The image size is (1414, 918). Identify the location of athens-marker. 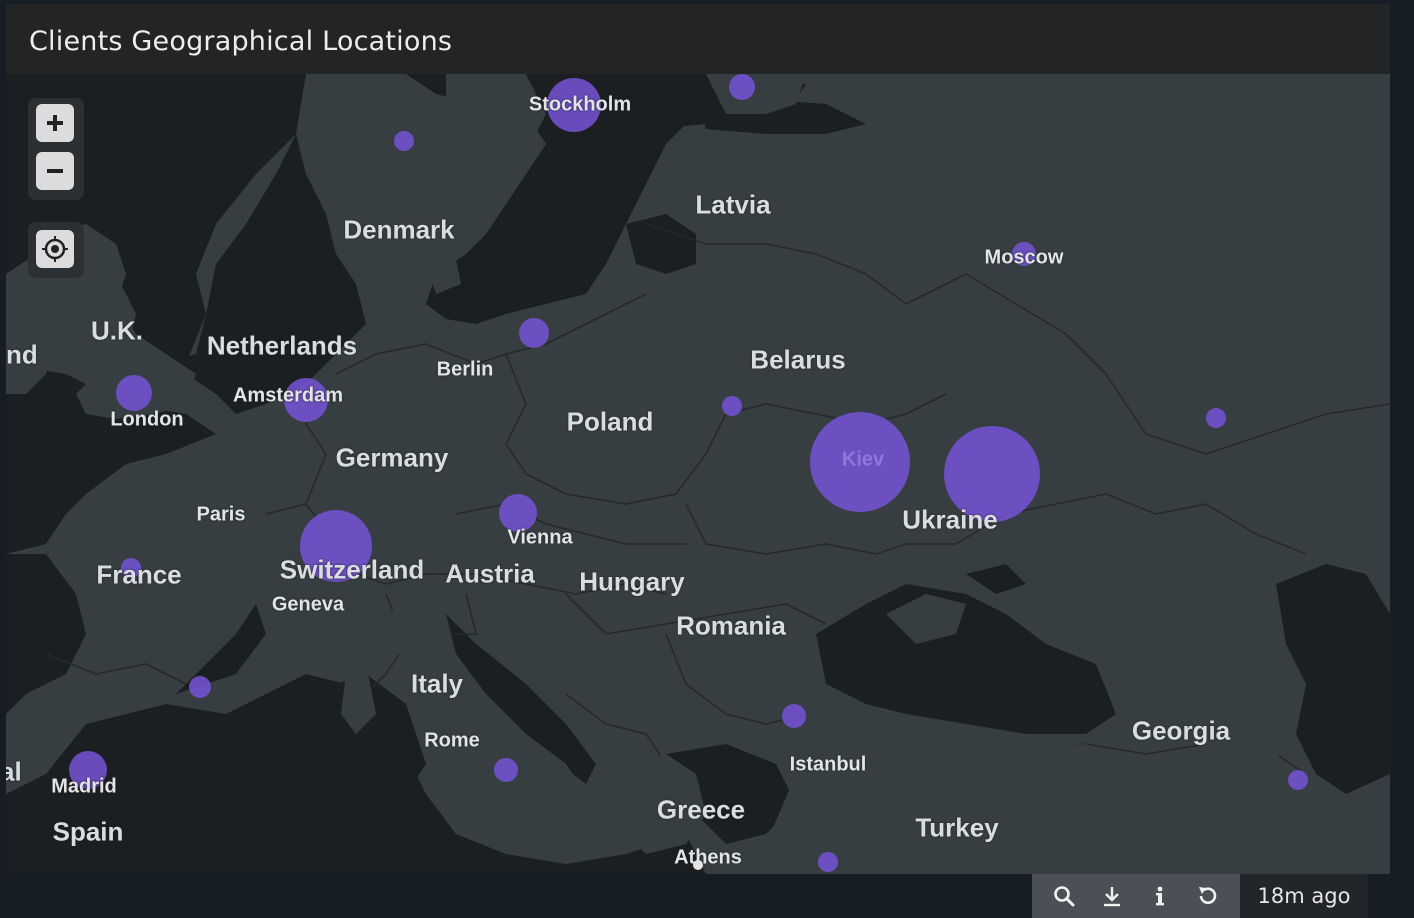
(698, 865).